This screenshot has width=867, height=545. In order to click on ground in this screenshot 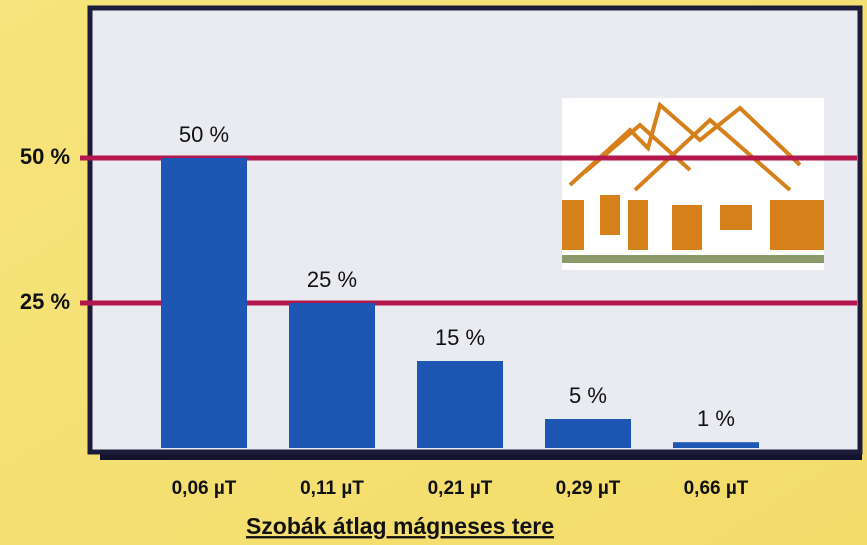, I will do `click(693, 259)`.